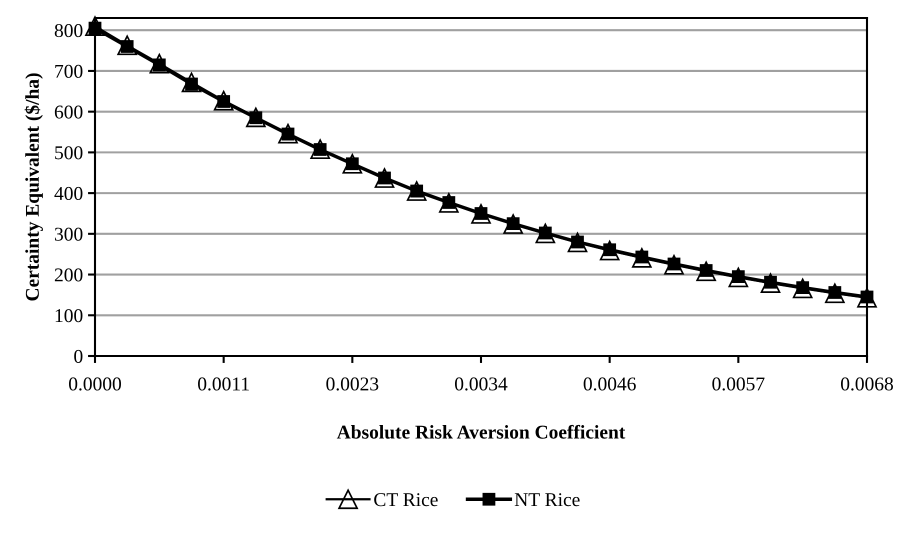  What do you see at coordinates (78, 356) in the screenshot?
I see `y-tick-label: 0` at bounding box center [78, 356].